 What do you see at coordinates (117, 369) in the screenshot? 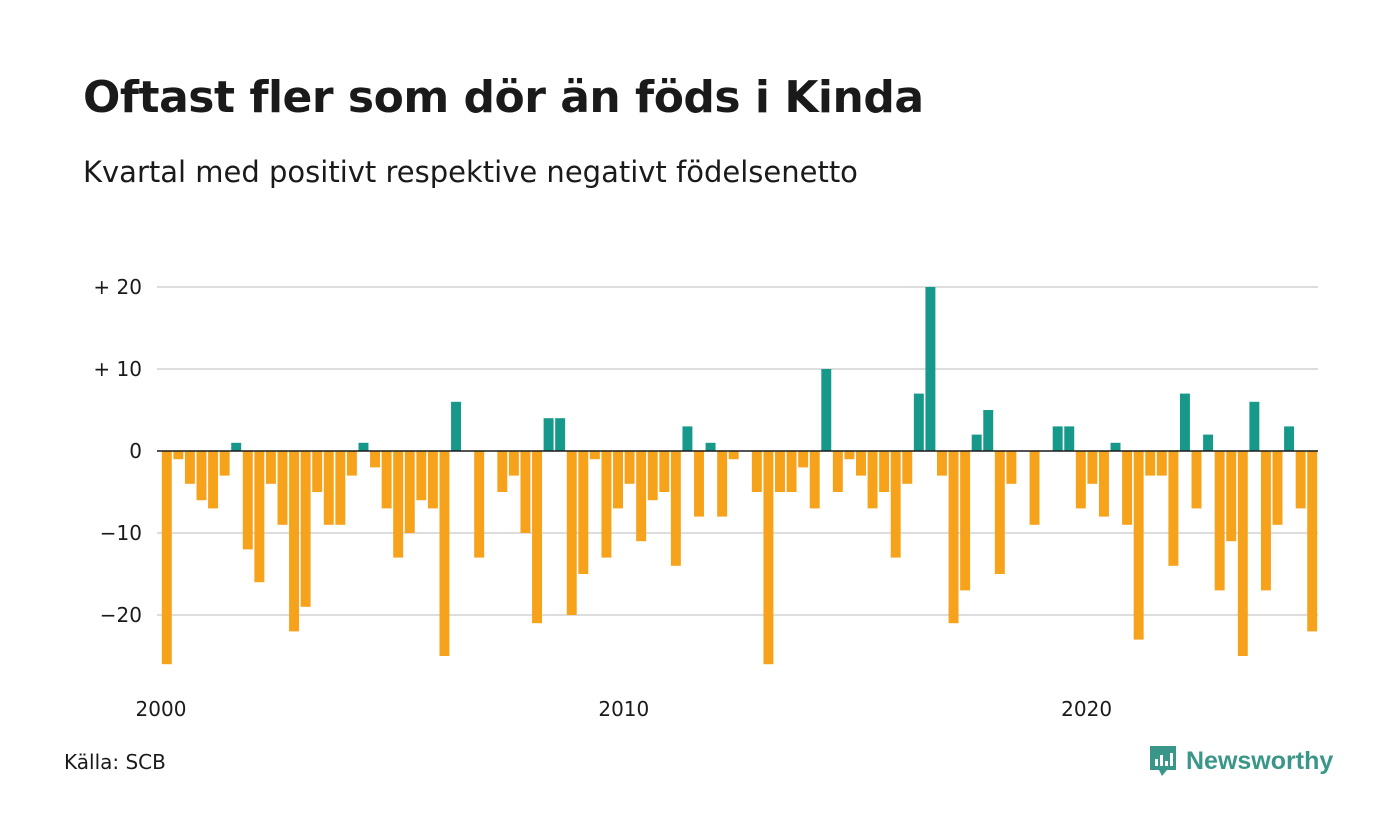
I see `y-tick-label: + 10` at bounding box center [117, 369].